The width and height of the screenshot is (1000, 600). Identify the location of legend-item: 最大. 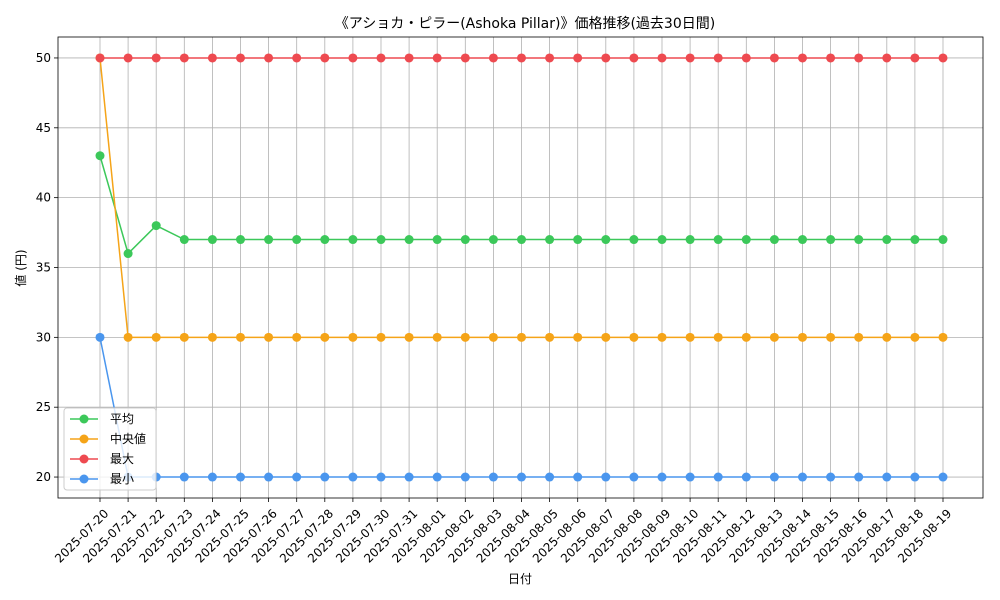
(102, 459).